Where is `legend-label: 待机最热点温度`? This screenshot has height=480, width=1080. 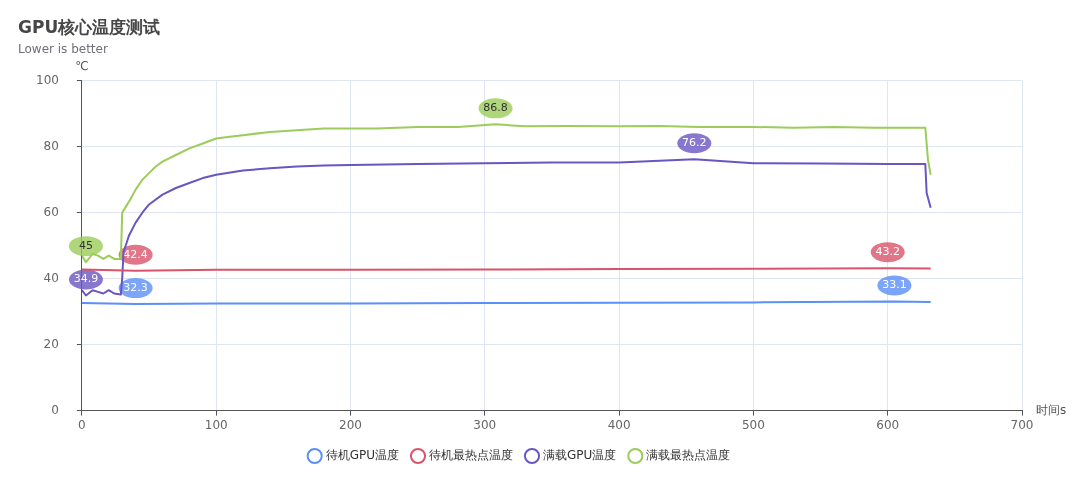 legend-label: 待机最热点温度 is located at coordinates (471, 455).